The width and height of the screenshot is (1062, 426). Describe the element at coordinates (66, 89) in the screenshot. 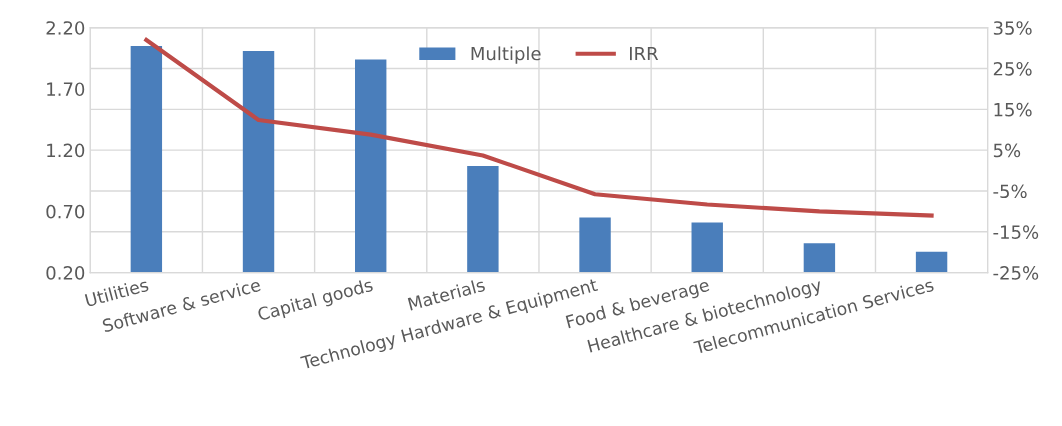

I see `y-tick-label: 1.70` at that location.